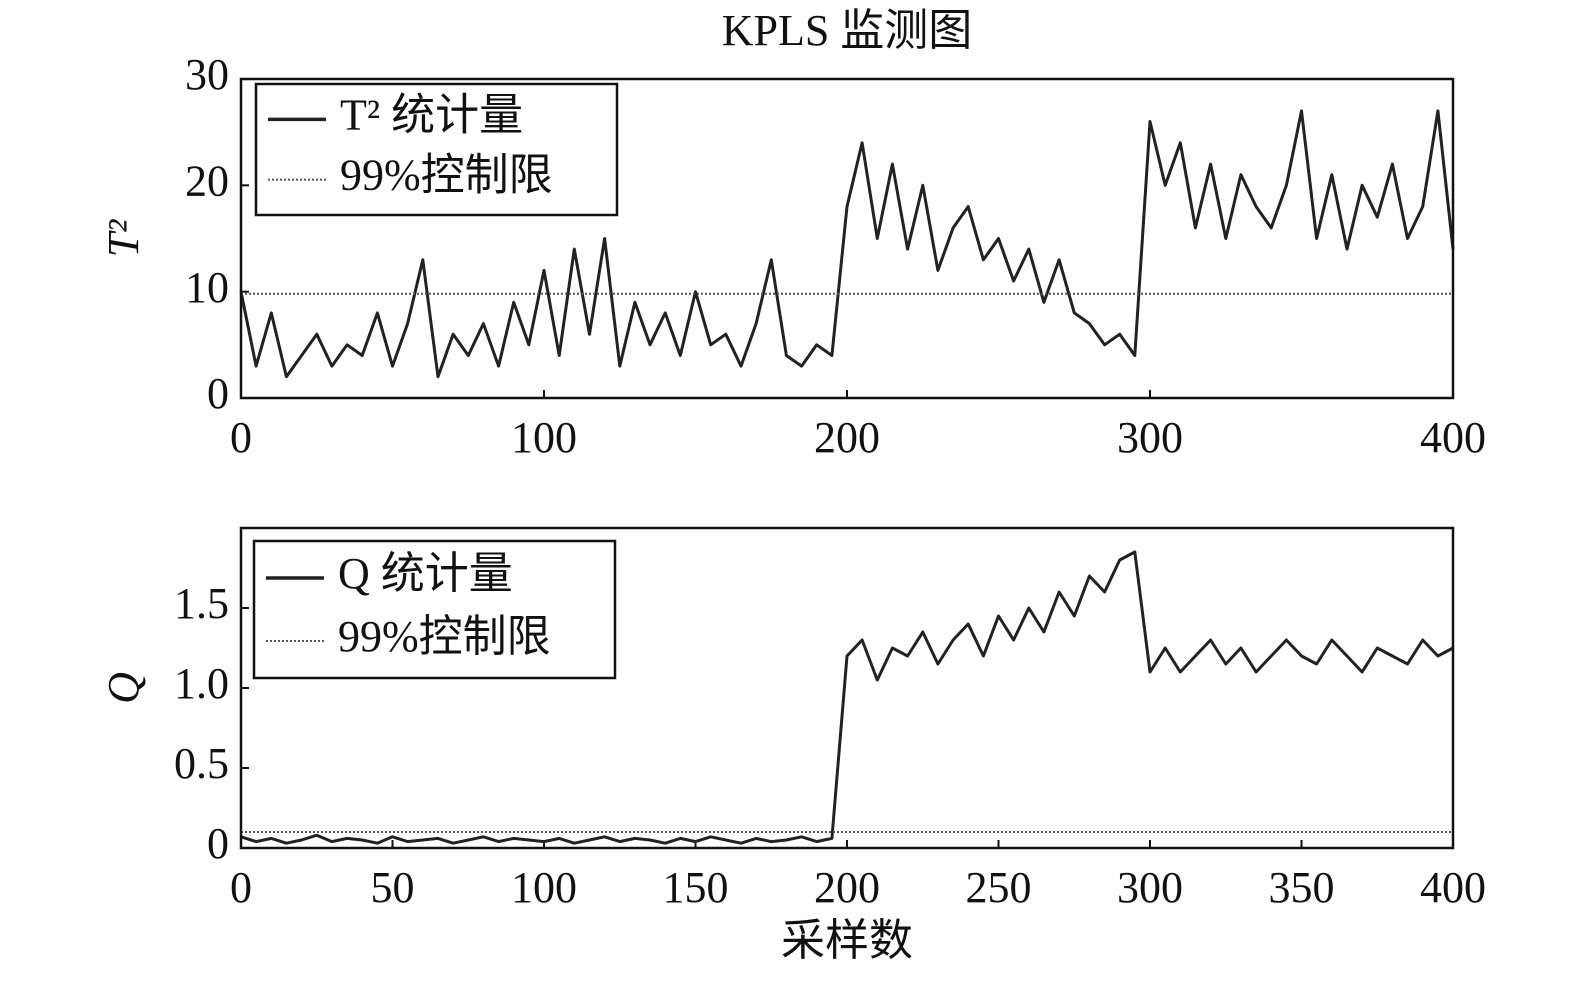 Image resolution: width=1575 pixels, height=984 pixels. What do you see at coordinates (201, 603) in the screenshot?
I see `y-tick-label: 1.5` at bounding box center [201, 603].